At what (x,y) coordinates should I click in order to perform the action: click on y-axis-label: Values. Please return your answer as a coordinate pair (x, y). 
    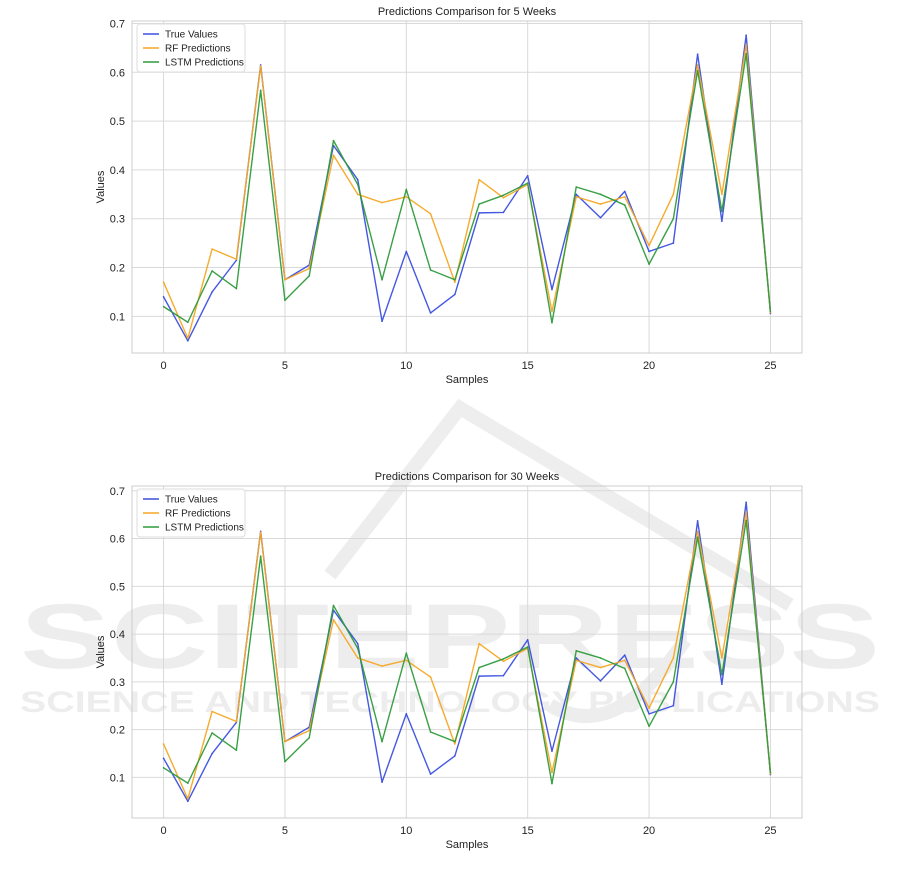
    Looking at the image, I should click on (101, 186).